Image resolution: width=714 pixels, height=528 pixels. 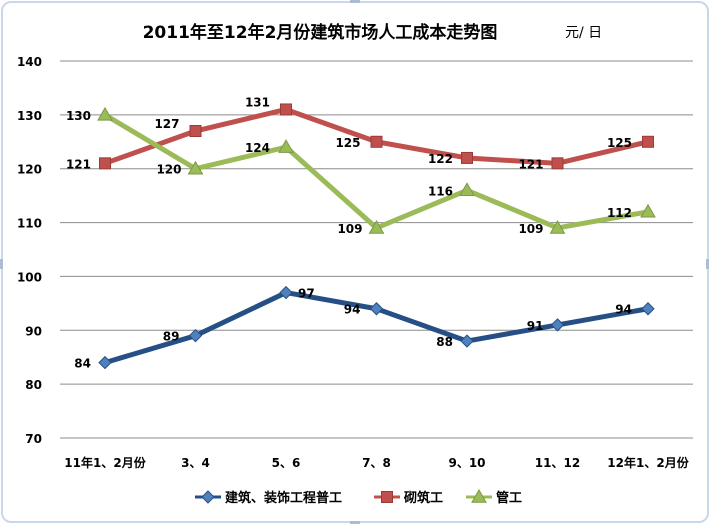 What do you see at coordinates (286, 463) in the screenshot?
I see `x-tick-label: 5、6` at bounding box center [286, 463].